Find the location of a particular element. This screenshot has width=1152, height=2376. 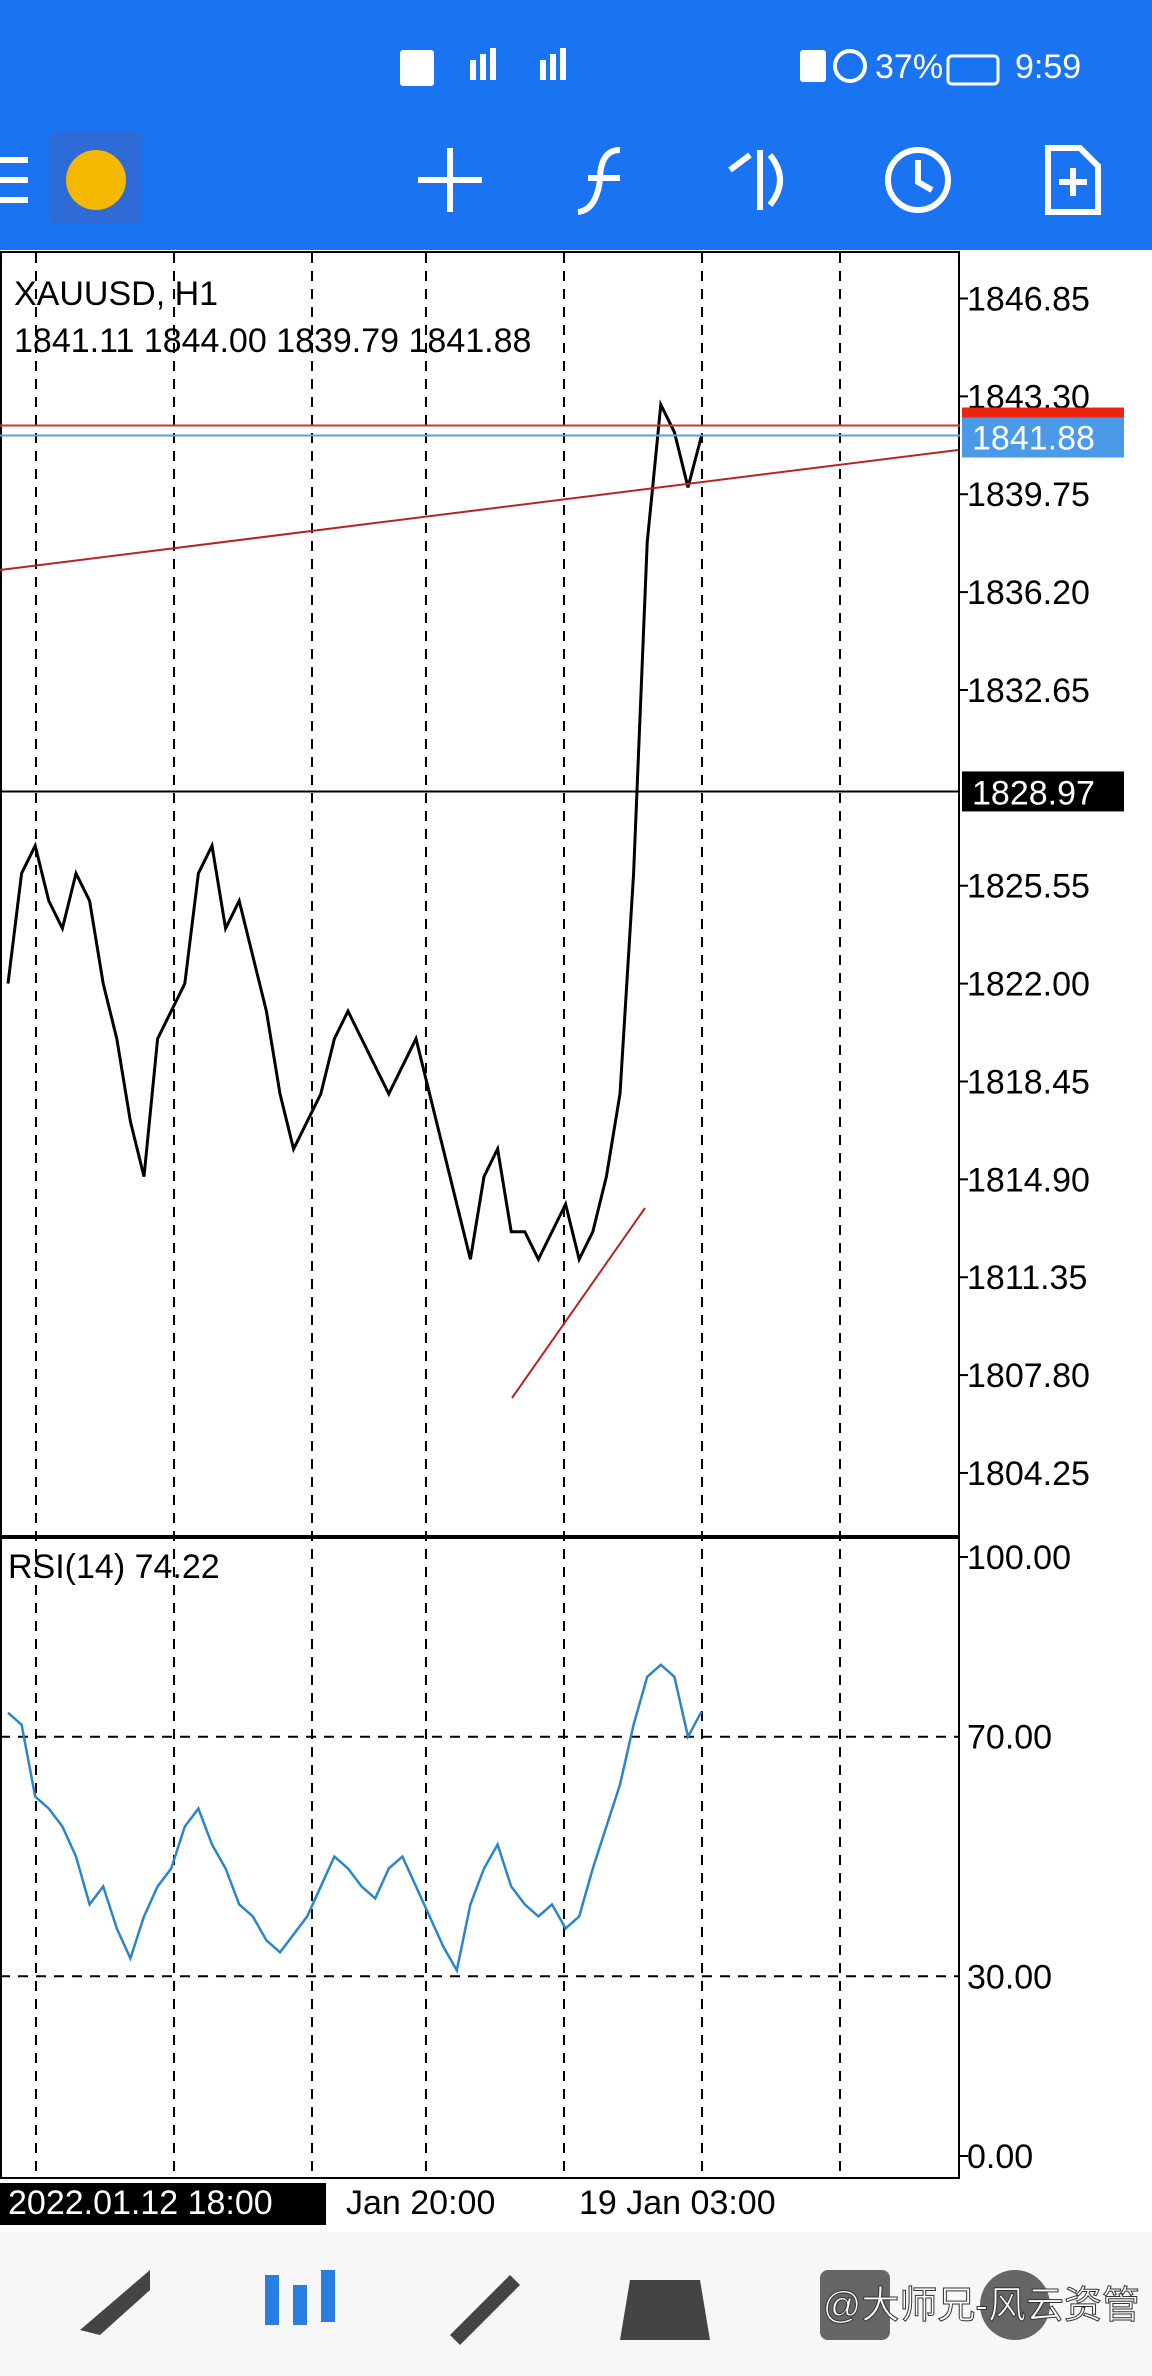

rsi-tick-label: 100.00 is located at coordinates (1019, 1558).